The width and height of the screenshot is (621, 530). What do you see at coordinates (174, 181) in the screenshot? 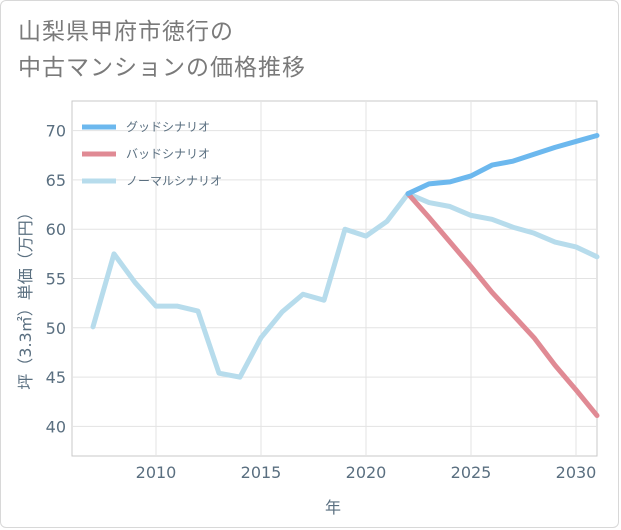
I see `legend-label-normal: ノーマルシナリオ` at bounding box center [174, 181].